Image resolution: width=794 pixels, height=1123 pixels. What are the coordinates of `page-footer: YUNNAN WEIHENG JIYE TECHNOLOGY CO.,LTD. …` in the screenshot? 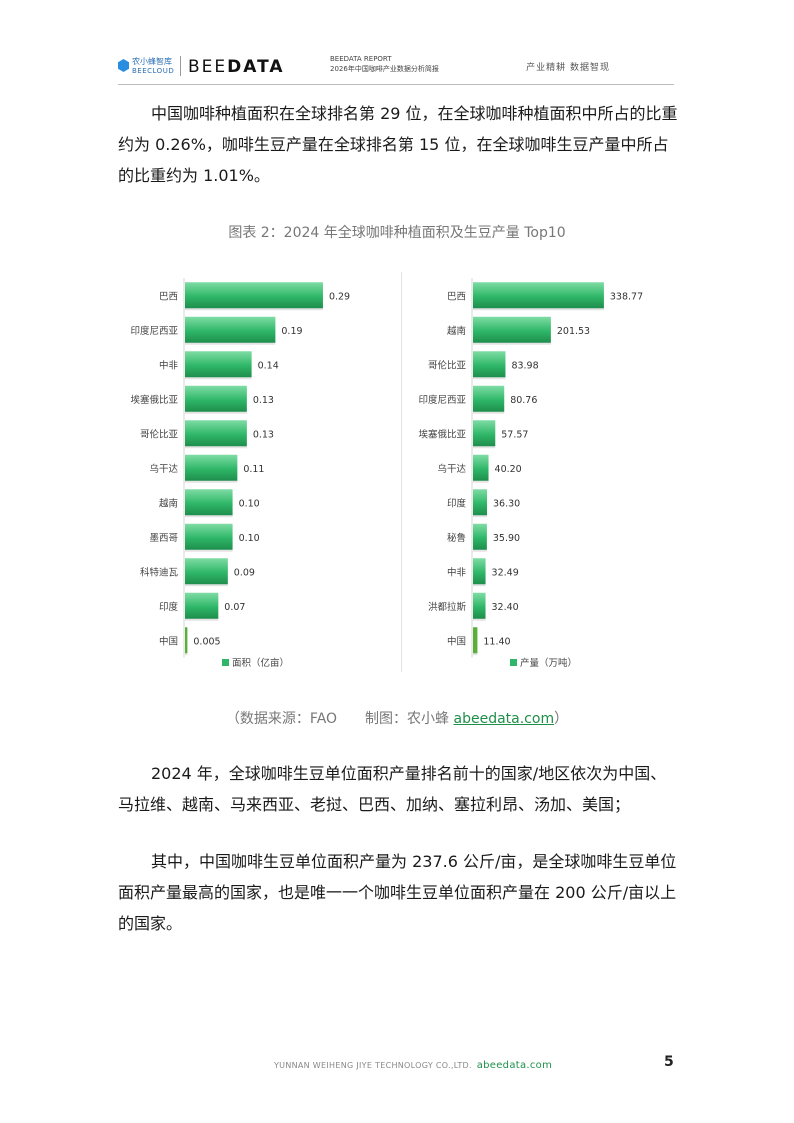 It's located at (413, 1065).